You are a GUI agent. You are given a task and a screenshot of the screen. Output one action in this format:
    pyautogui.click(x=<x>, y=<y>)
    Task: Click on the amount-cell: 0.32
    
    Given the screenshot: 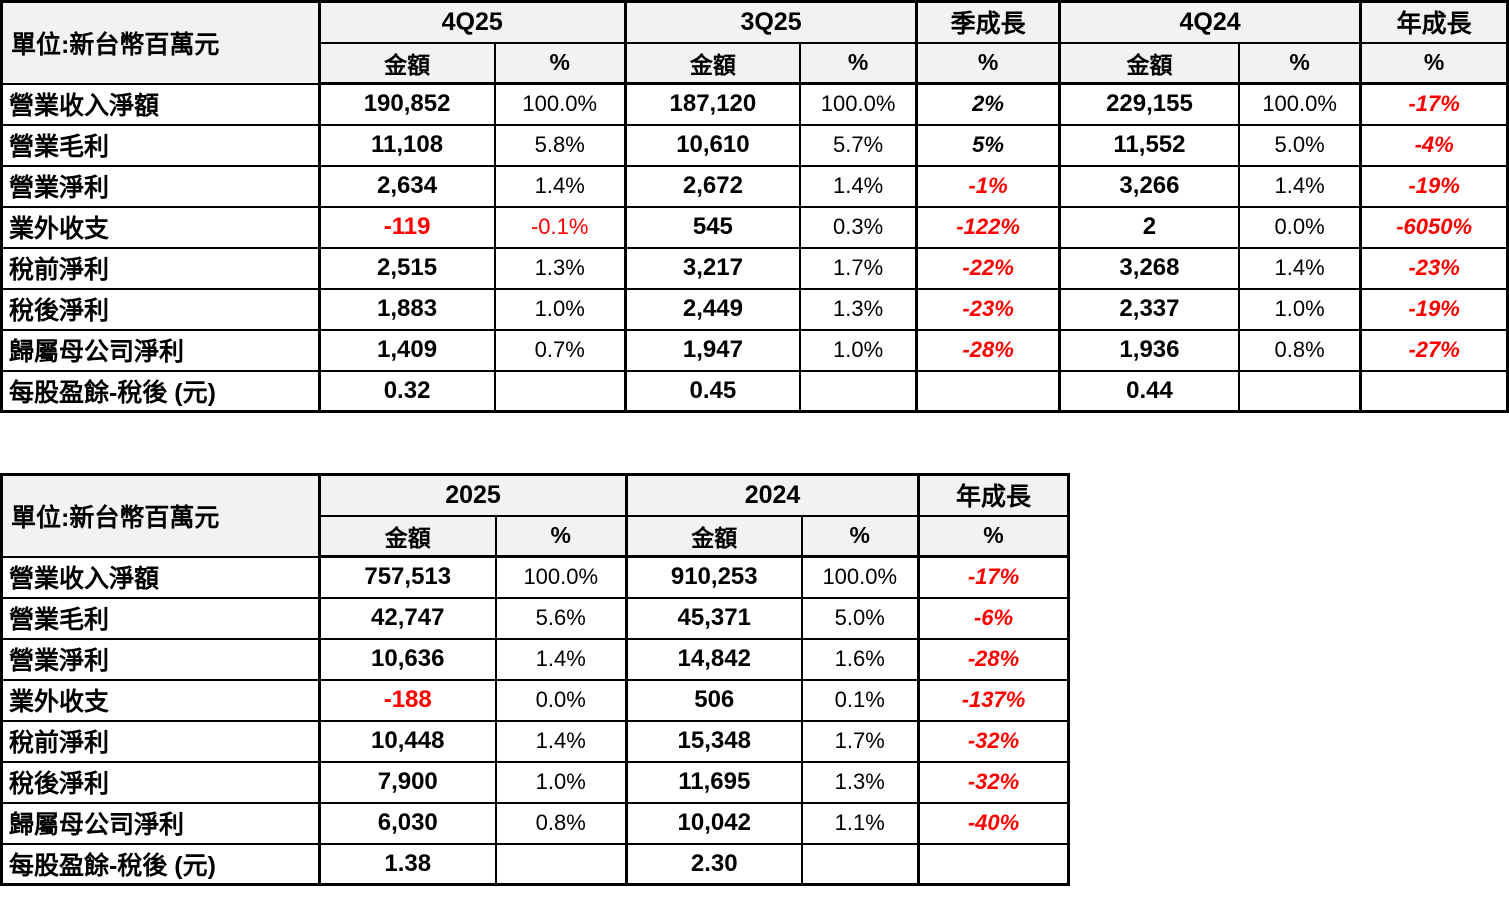 What is the action you would take?
    pyautogui.click(x=406, y=391)
    